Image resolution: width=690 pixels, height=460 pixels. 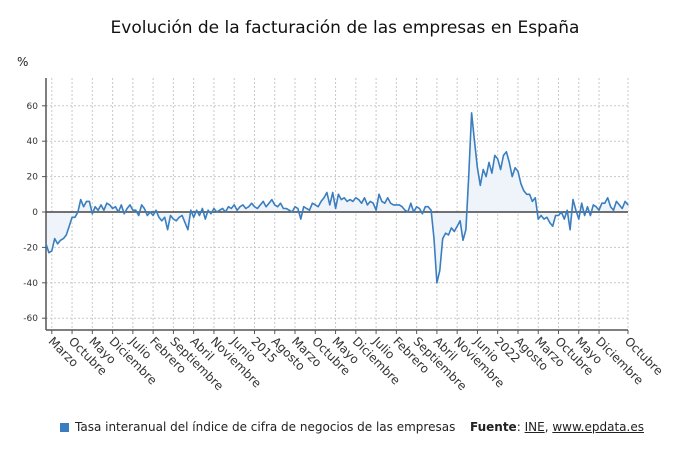 What do you see at coordinates (598, 427) in the screenshot?
I see `source-site-link: www.epdata.es` at bounding box center [598, 427].